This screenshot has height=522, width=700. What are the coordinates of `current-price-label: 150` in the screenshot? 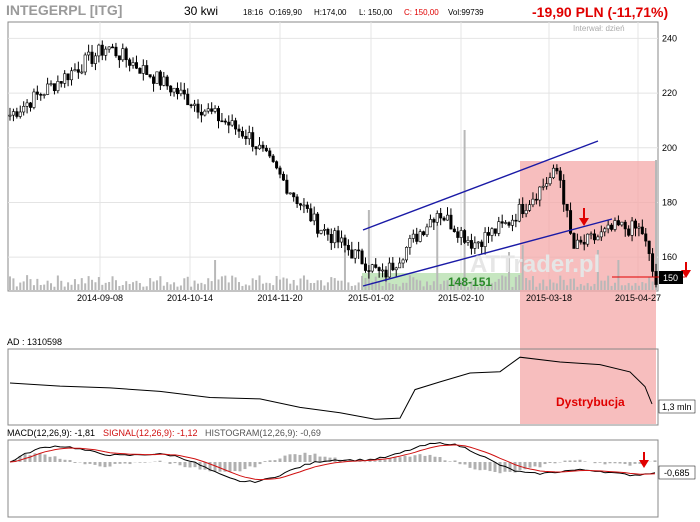 It's located at (670, 278).